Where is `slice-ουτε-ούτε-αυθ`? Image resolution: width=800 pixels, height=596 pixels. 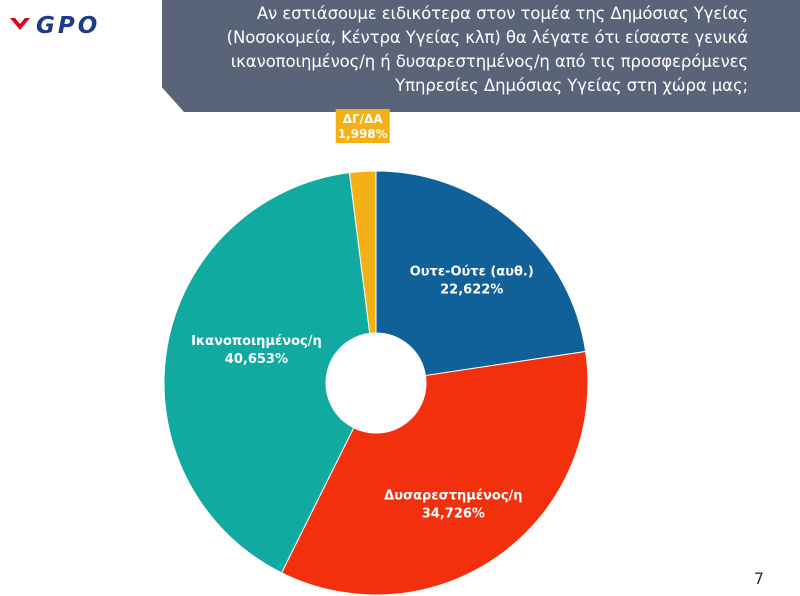
slice-ουτε-ούτε-αυθ is located at coordinates (481, 273).